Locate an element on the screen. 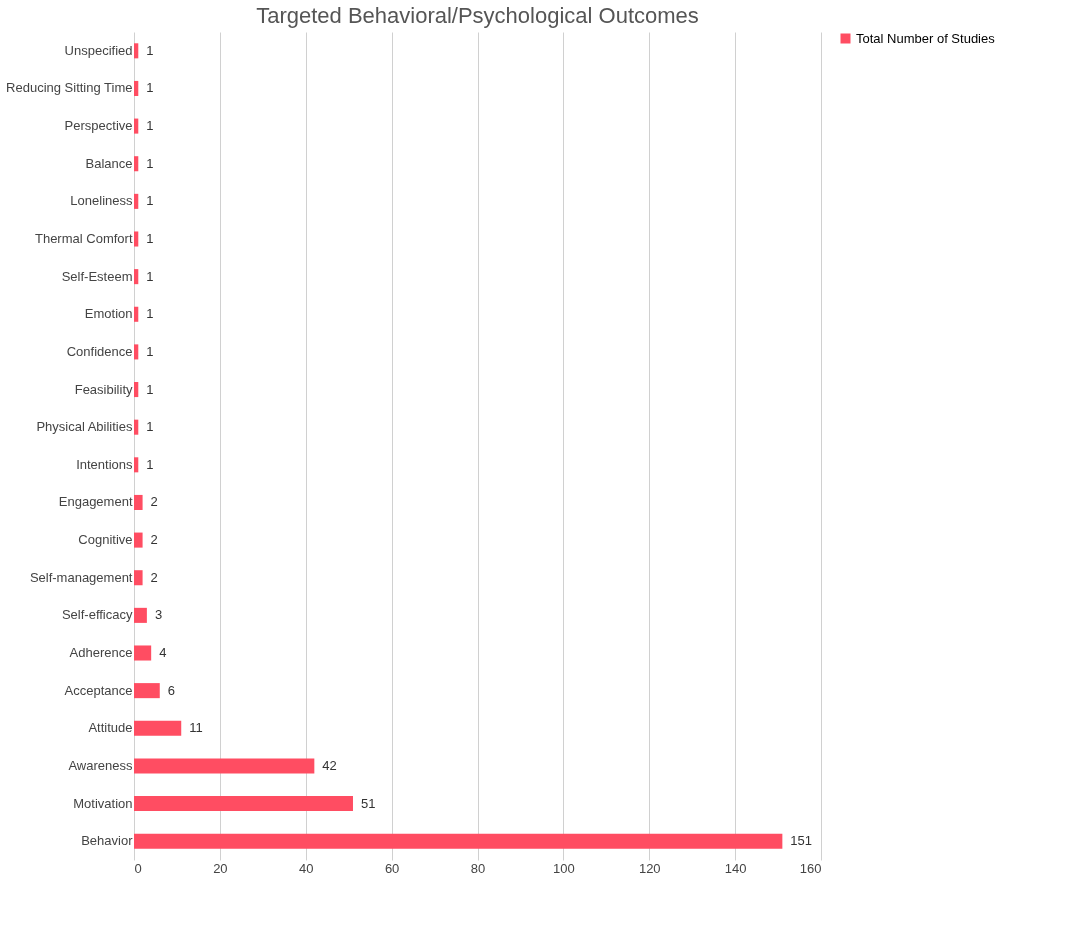 The image size is (1087, 926). x-tick-label: 40 is located at coordinates (306, 868).